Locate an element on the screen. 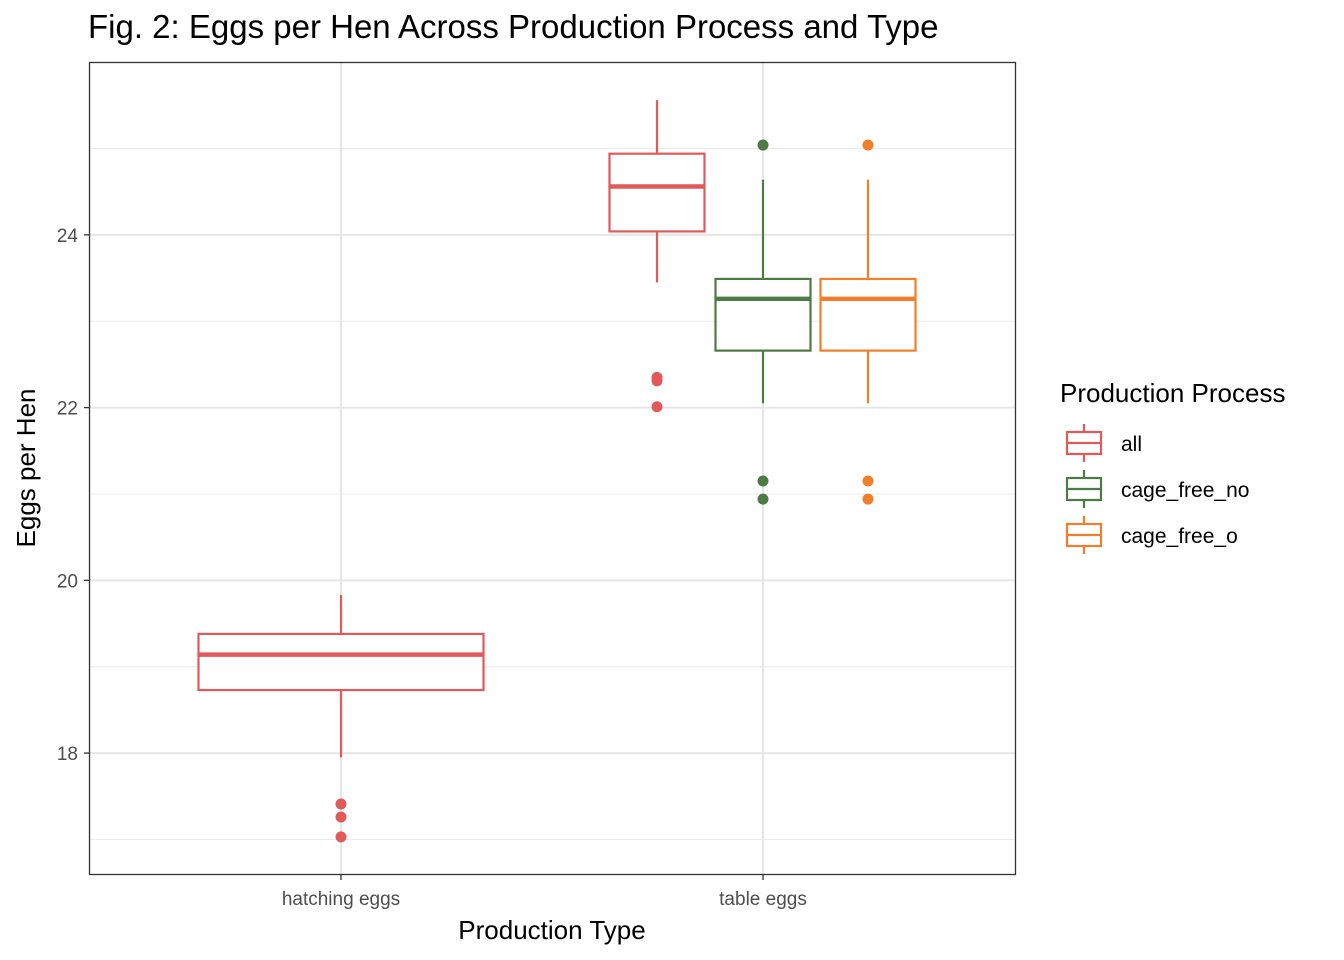 The height and width of the screenshot is (960, 1344). x-tick-label: hatching eggs is located at coordinates (341, 899).